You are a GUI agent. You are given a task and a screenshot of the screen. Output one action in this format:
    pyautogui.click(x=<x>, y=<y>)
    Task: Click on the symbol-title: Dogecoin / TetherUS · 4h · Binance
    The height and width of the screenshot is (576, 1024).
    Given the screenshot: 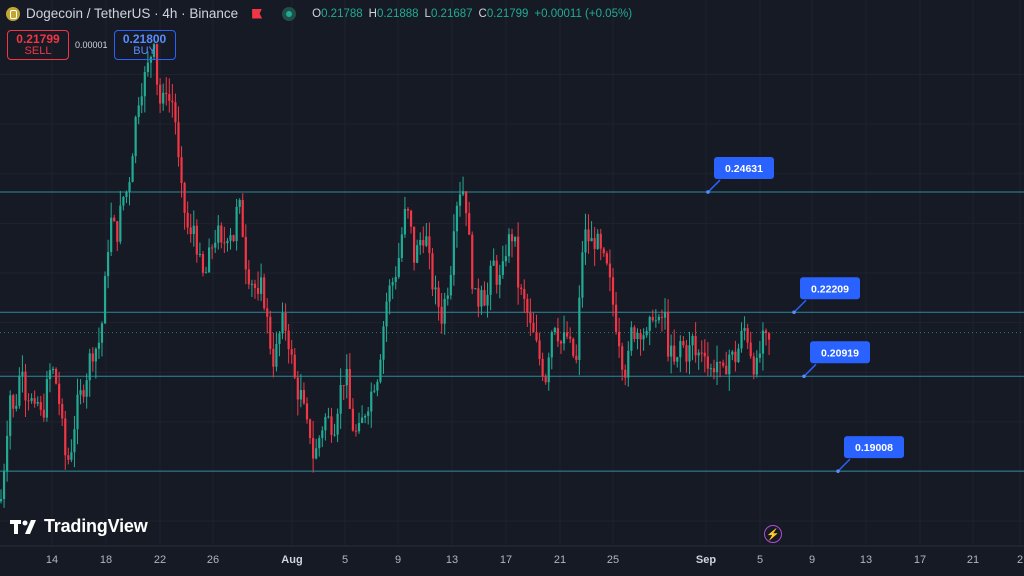 What is the action you would take?
    pyautogui.click(x=132, y=13)
    